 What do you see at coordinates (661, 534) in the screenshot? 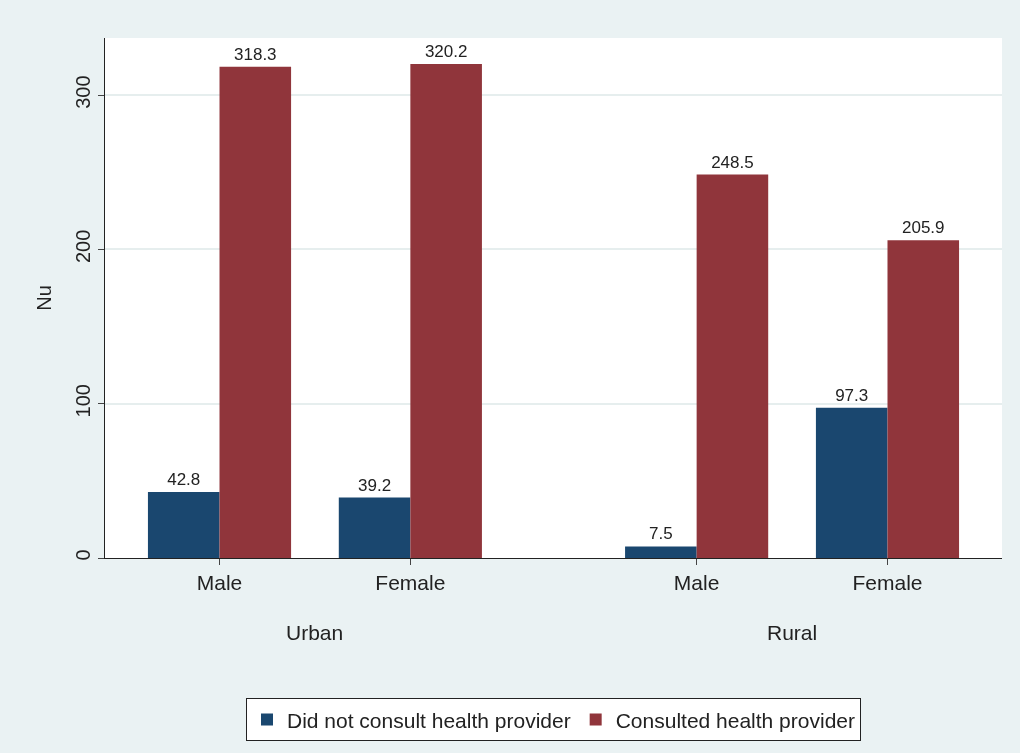
I see `data-label: 7.5` at bounding box center [661, 534].